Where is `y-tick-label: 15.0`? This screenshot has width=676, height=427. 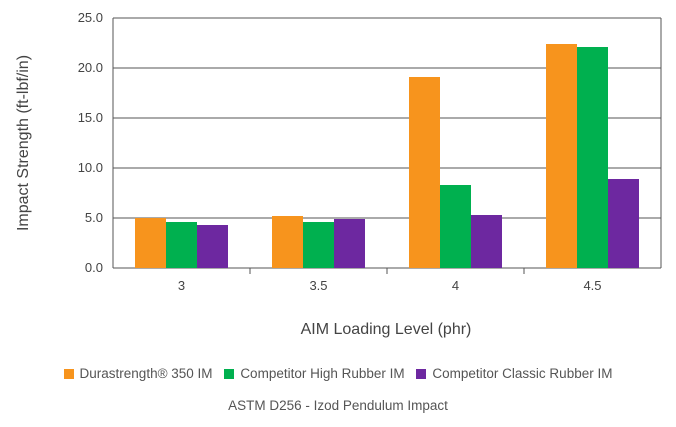
y-tick-label: 15.0 is located at coordinates (90, 117).